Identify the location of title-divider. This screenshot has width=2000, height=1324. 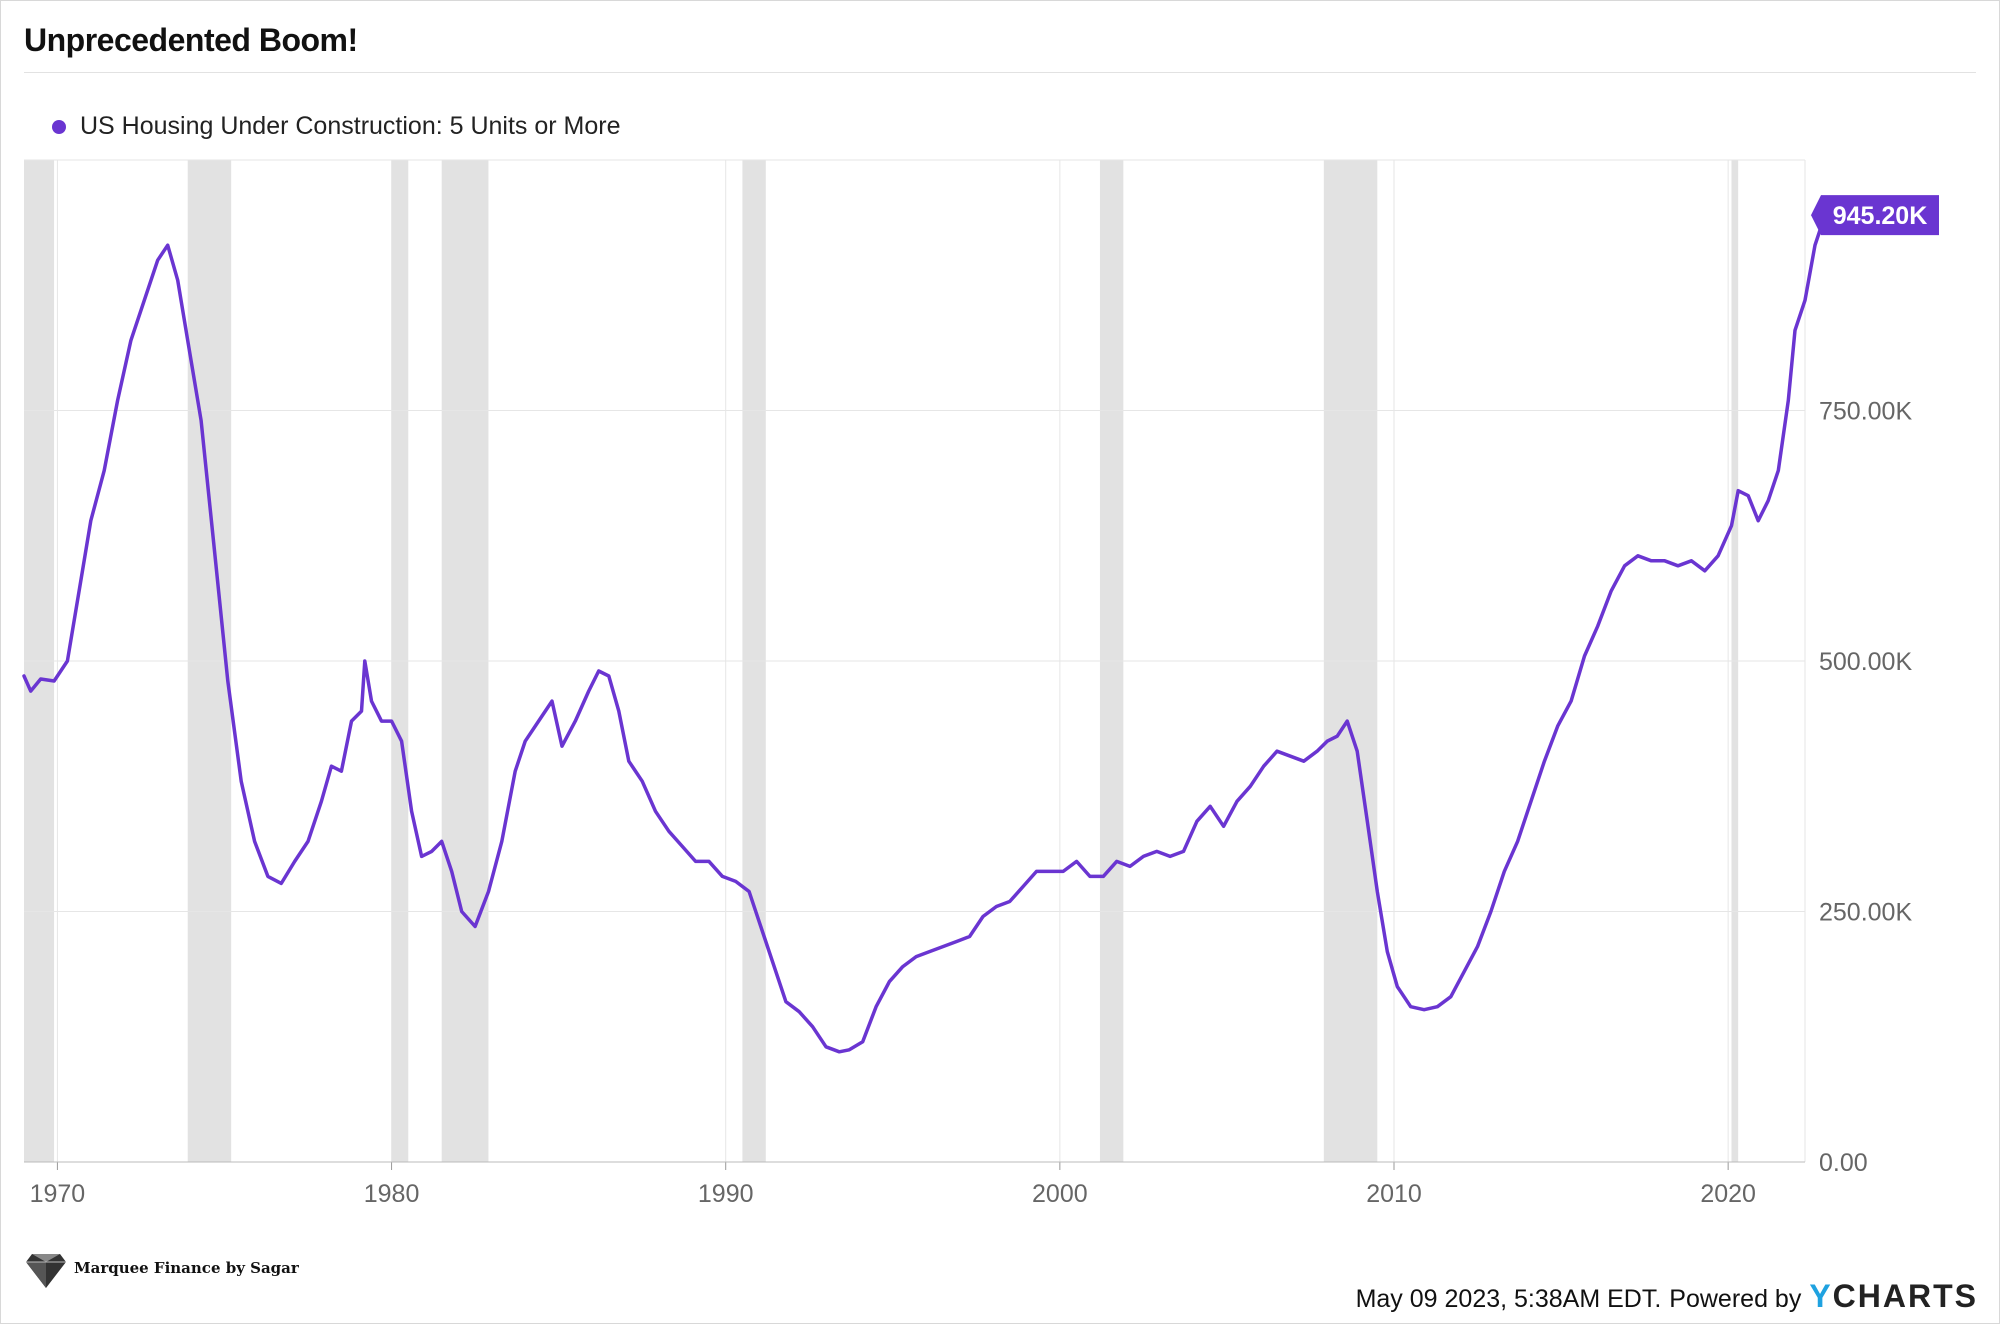
(1000, 72).